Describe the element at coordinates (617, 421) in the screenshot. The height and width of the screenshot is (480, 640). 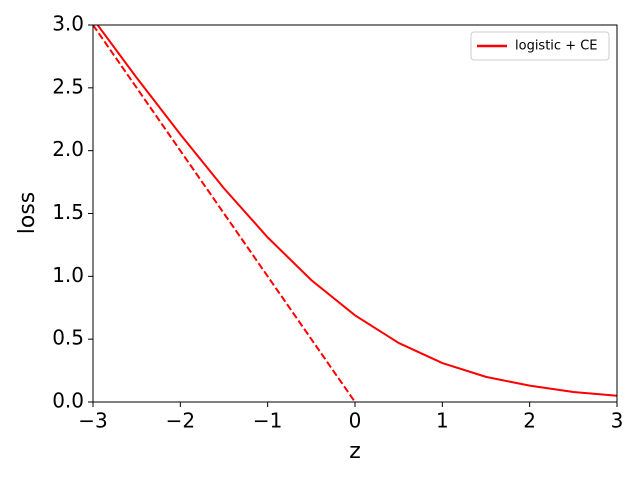
I see `x-tick-label: 3` at that location.